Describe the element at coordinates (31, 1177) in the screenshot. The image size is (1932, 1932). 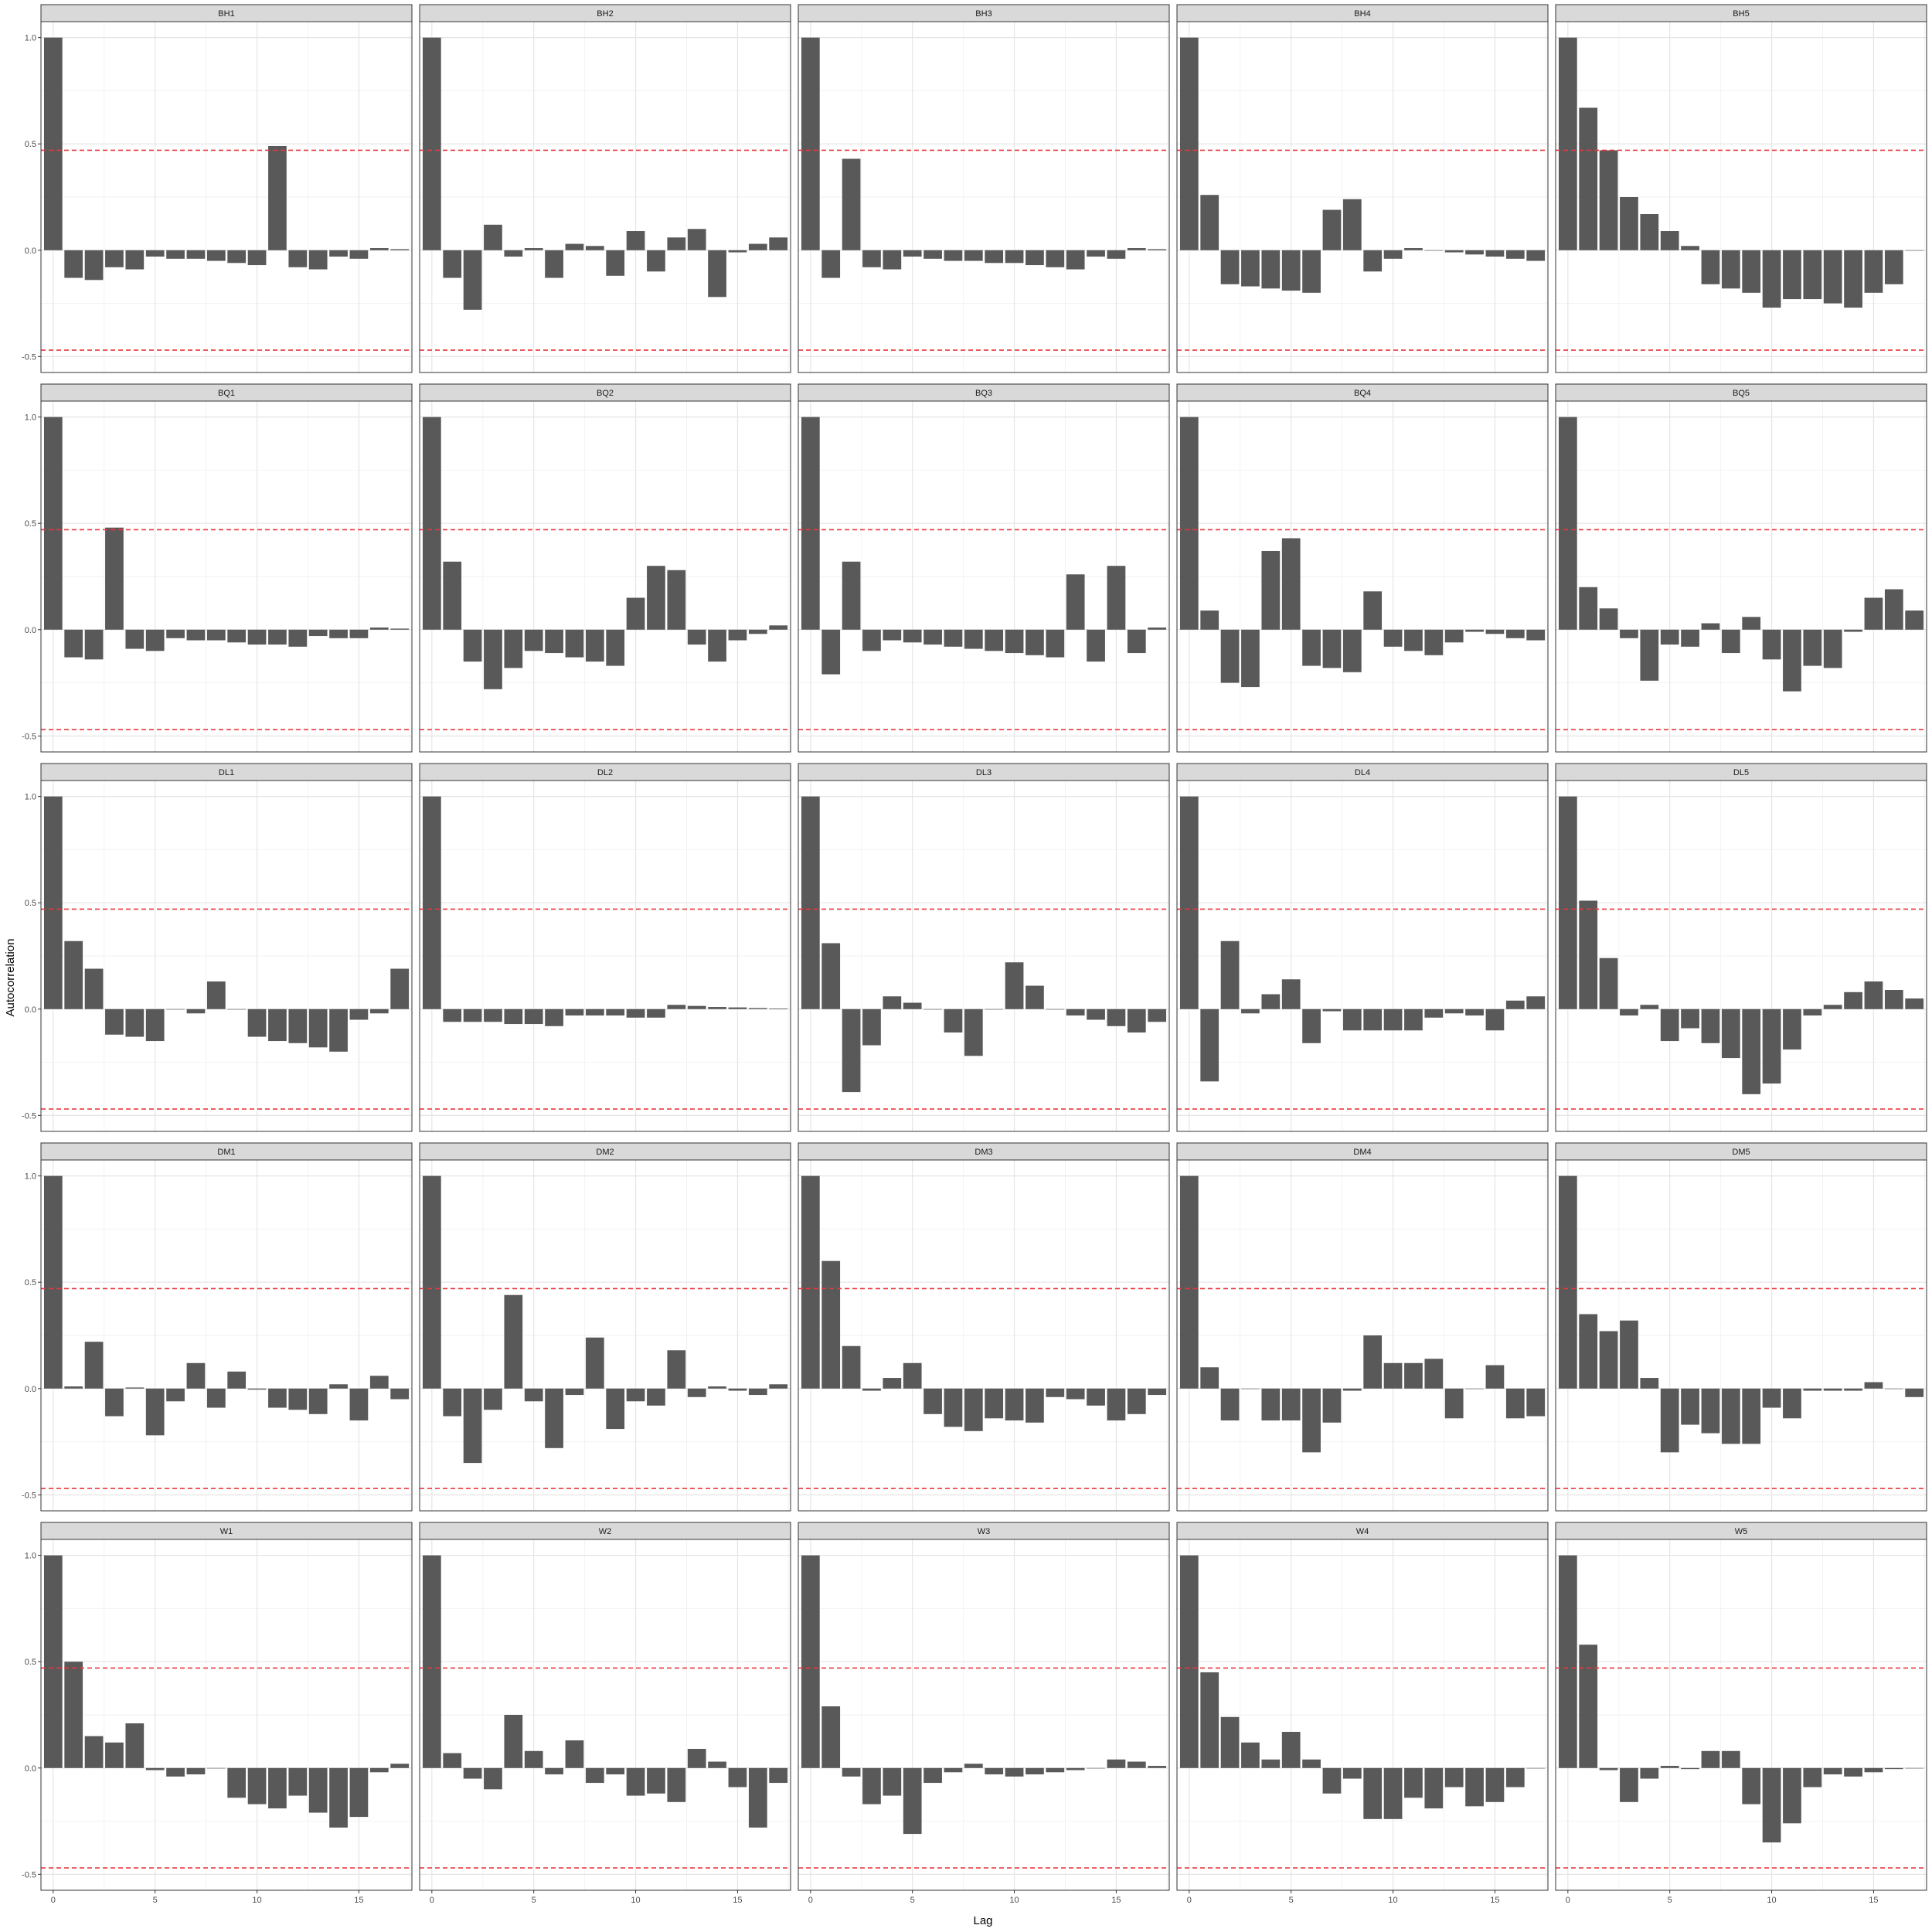
I see `y-tick-label: 1.0` at that location.